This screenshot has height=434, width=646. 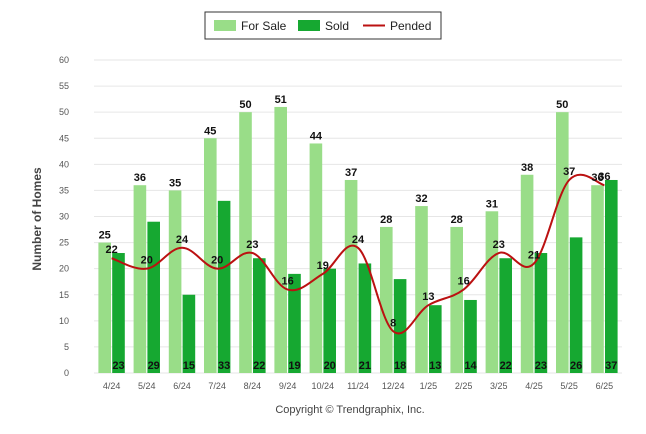 What do you see at coordinates (323, 266) in the screenshot?
I see `label-pended-10/24: 19` at bounding box center [323, 266].